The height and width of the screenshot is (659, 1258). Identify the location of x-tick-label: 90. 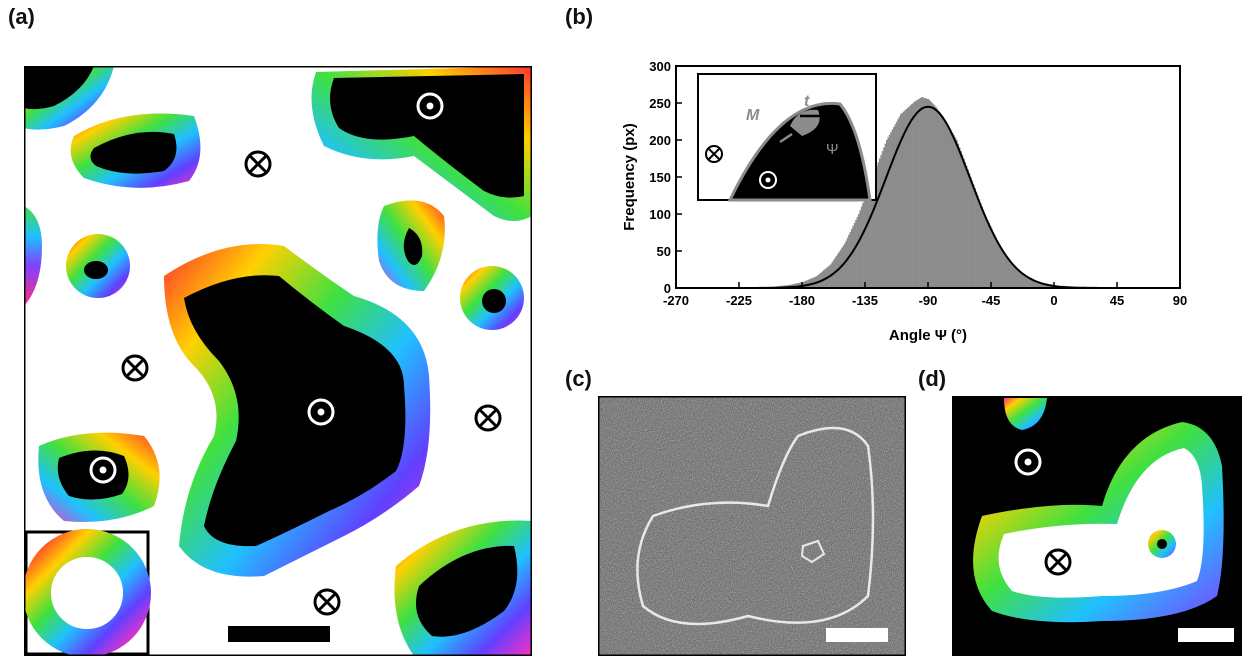
(1180, 300).